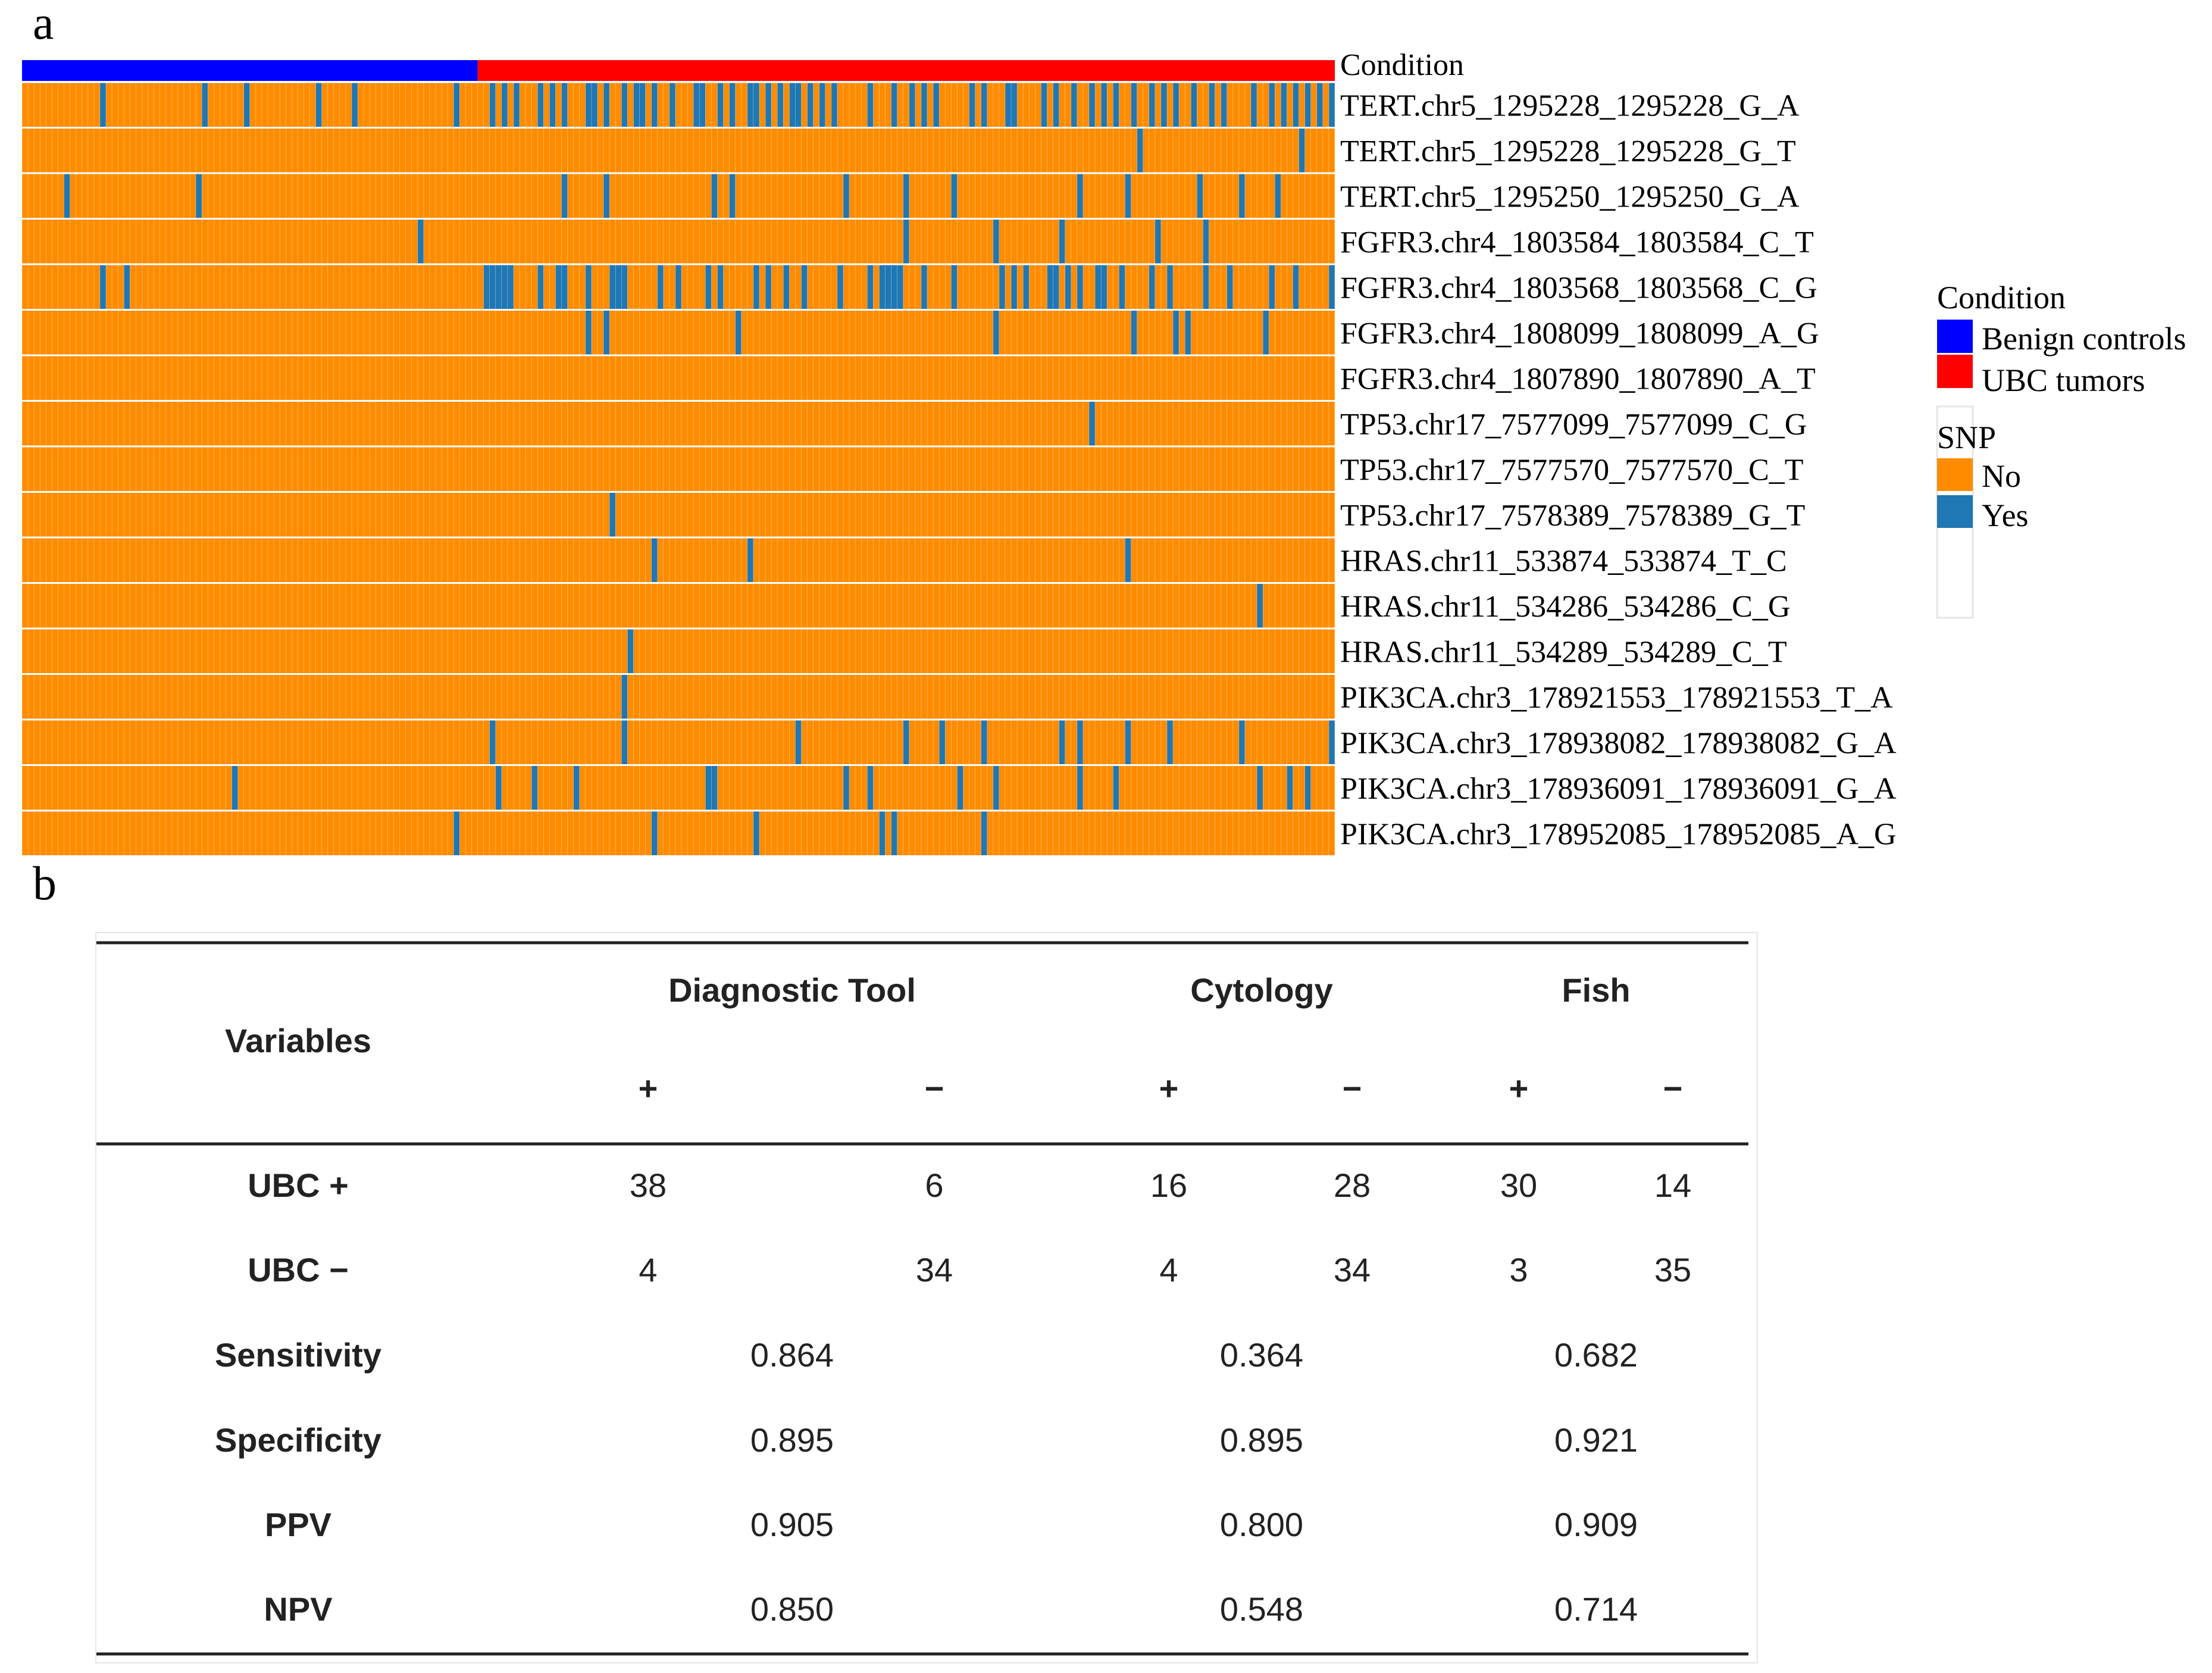 The image size is (2212, 1673). What do you see at coordinates (1353, 1270) in the screenshot?
I see `table-count-cell: 34` at bounding box center [1353, 1270].